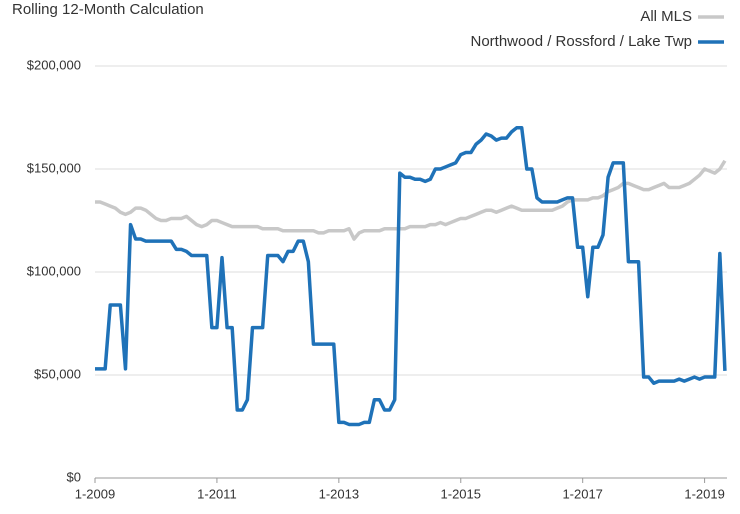 The height and width of the screenshot is (514, 740). What do you see at coordinates (461, 493) in the screenshot?
I see `x-tick-label: 1-2015` at bounding box center [461, 493].